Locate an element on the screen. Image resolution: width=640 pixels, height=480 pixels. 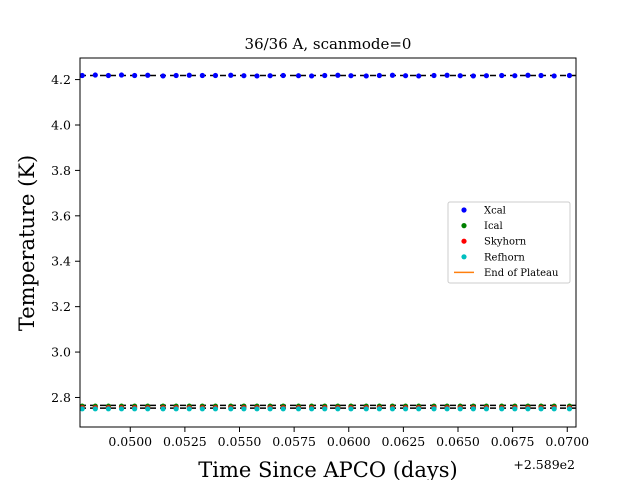
y-axis-label: Temperature (K) is located at coordinates (27, 243).